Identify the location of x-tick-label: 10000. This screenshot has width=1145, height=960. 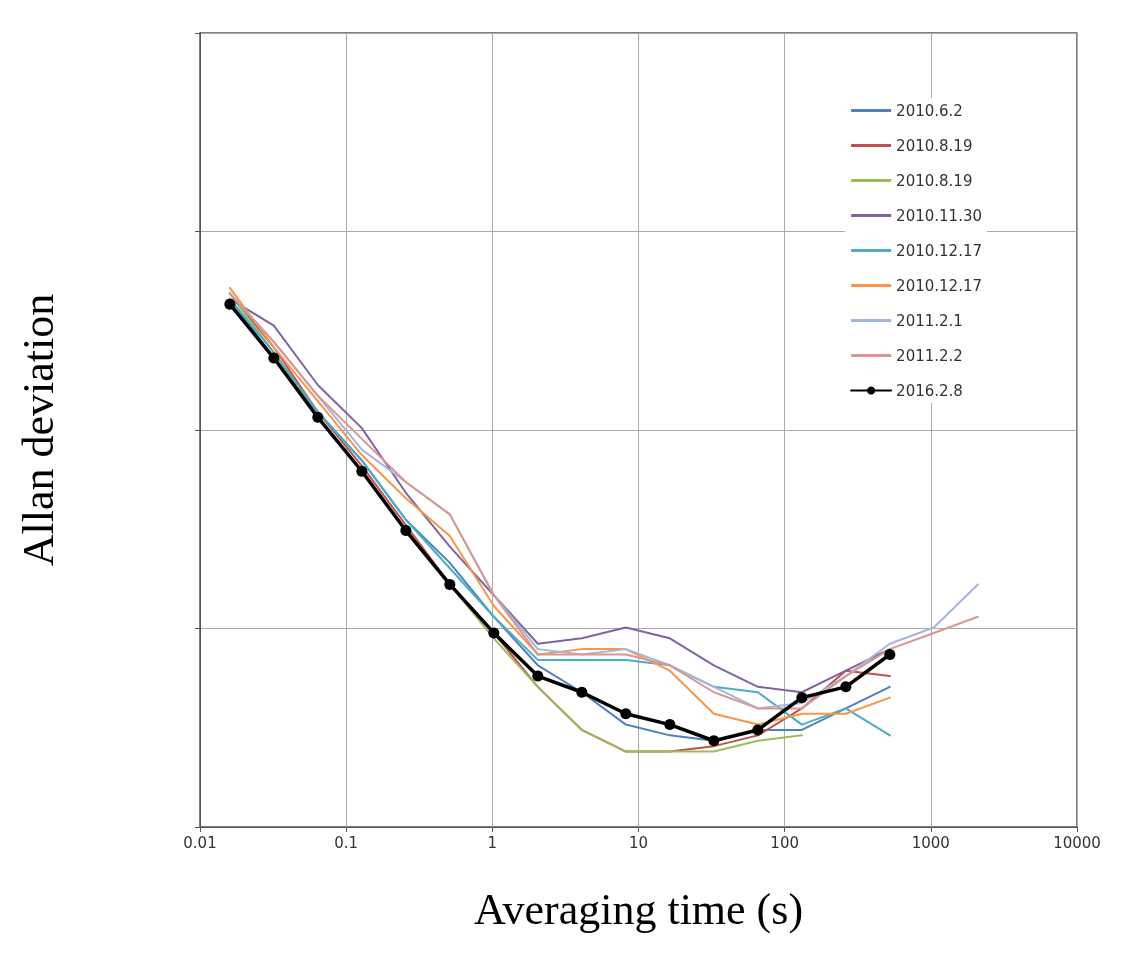
(1077, 842).